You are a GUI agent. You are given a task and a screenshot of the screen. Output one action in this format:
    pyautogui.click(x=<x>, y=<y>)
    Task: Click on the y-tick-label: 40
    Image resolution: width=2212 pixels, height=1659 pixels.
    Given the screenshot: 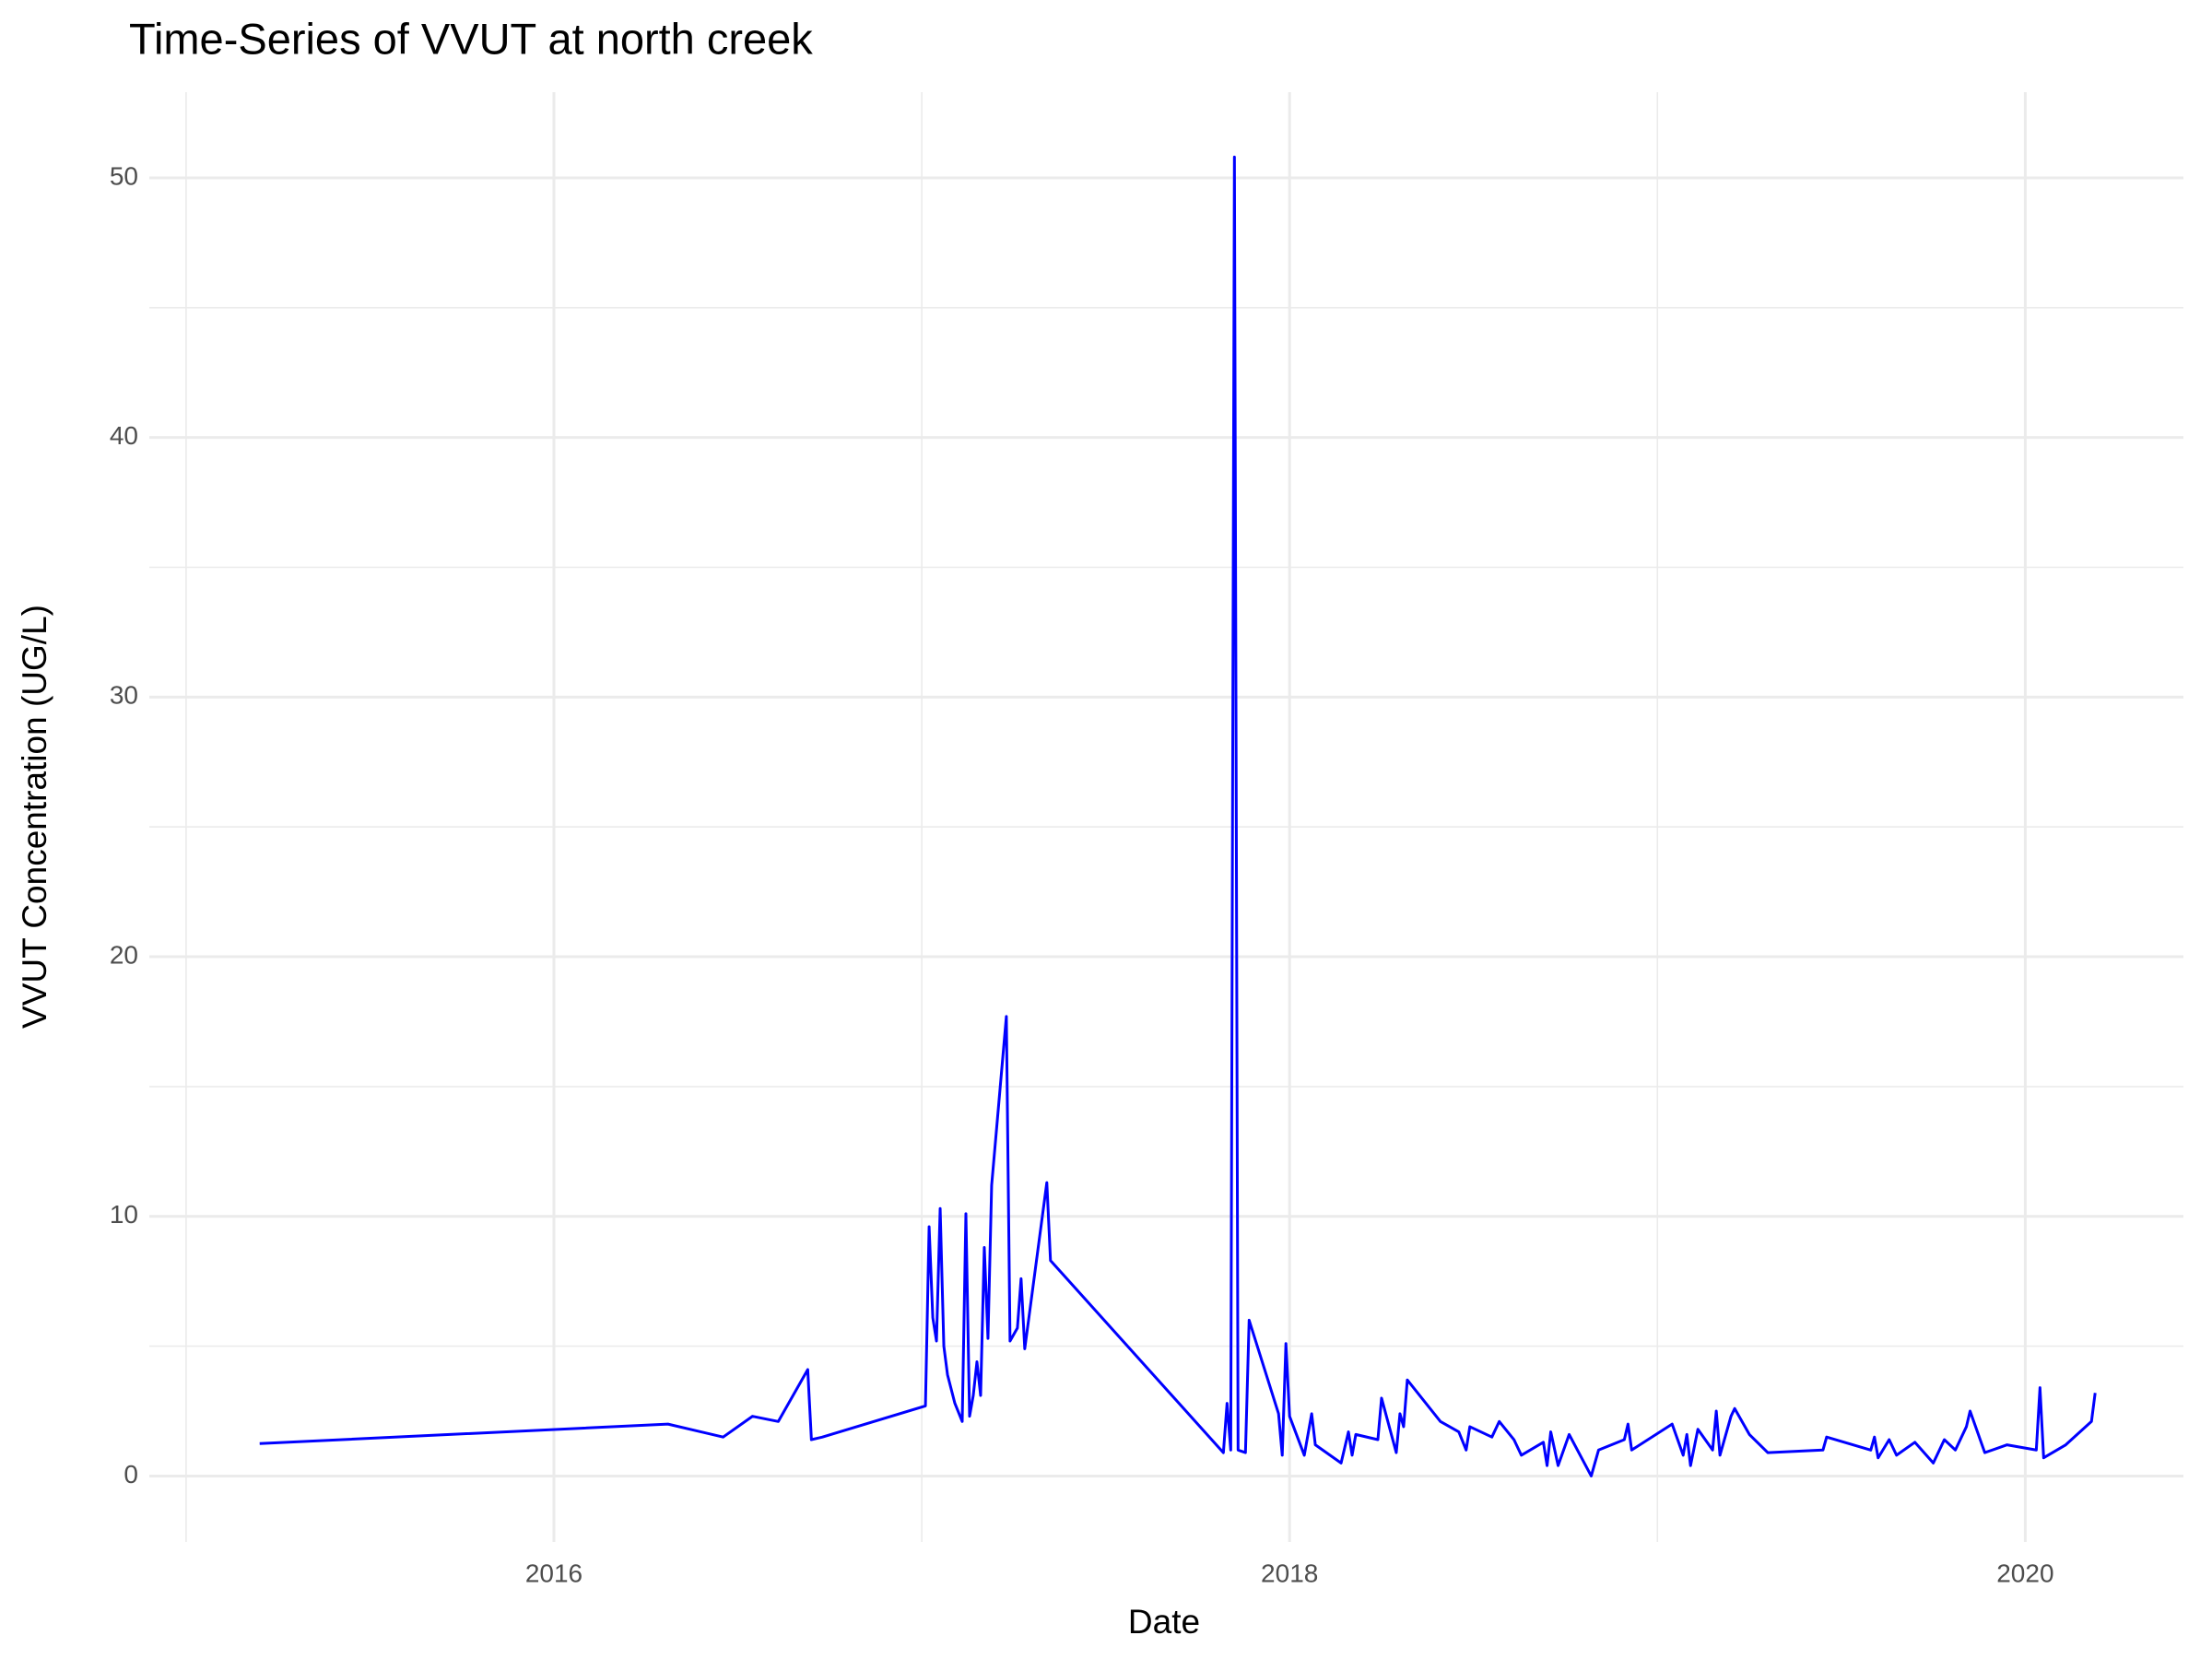 What is the action you would take?
    pyautogui.click(x=124, y=435)
    